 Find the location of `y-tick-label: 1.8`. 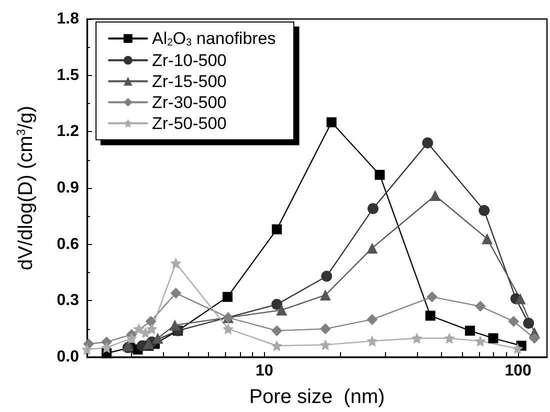

y-tick-label: 1.8 is located at coordinates (68, 19).